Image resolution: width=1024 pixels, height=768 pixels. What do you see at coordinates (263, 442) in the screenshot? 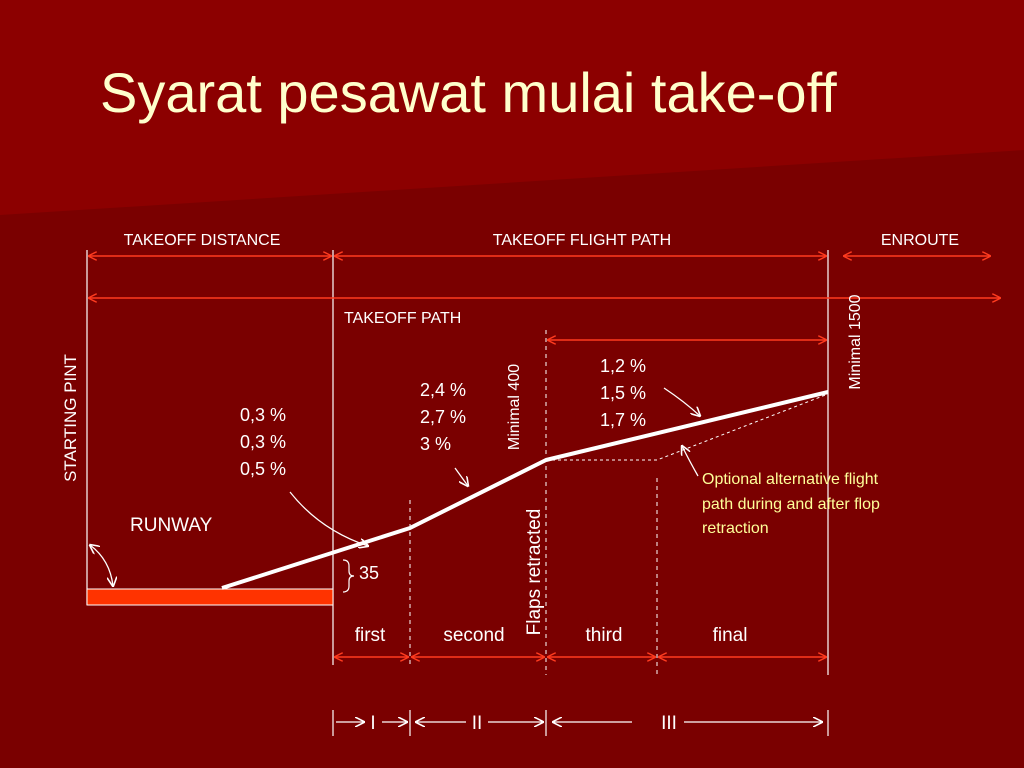
I see `first-gradient-2: 0,3 %` at bounding box center [263, 442].